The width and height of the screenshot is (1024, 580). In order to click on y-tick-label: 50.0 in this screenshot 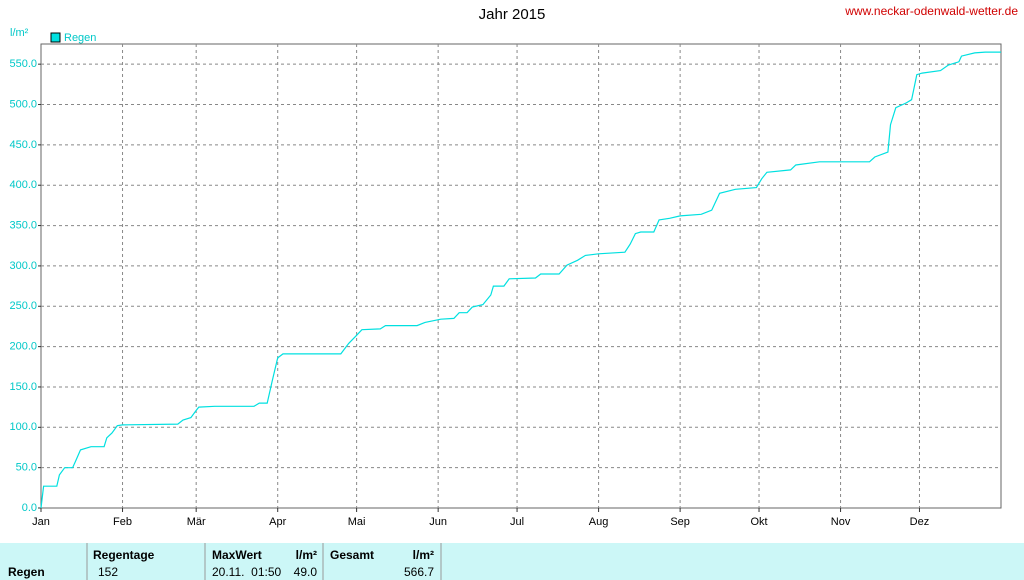, I will do `click(26, 468)`.